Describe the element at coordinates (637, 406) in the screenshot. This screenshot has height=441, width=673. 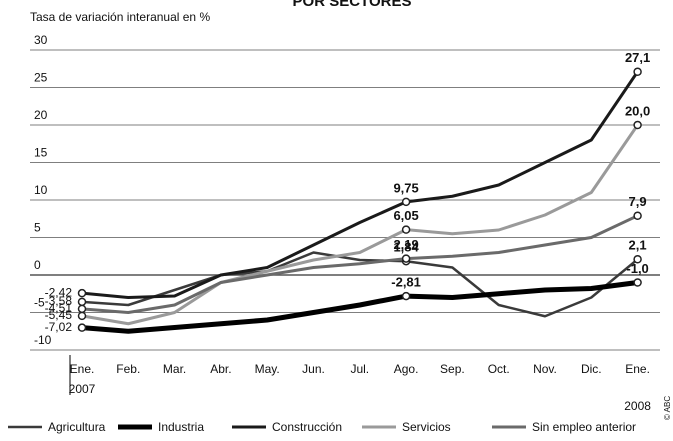
I see `year-label: 2008` at that location.